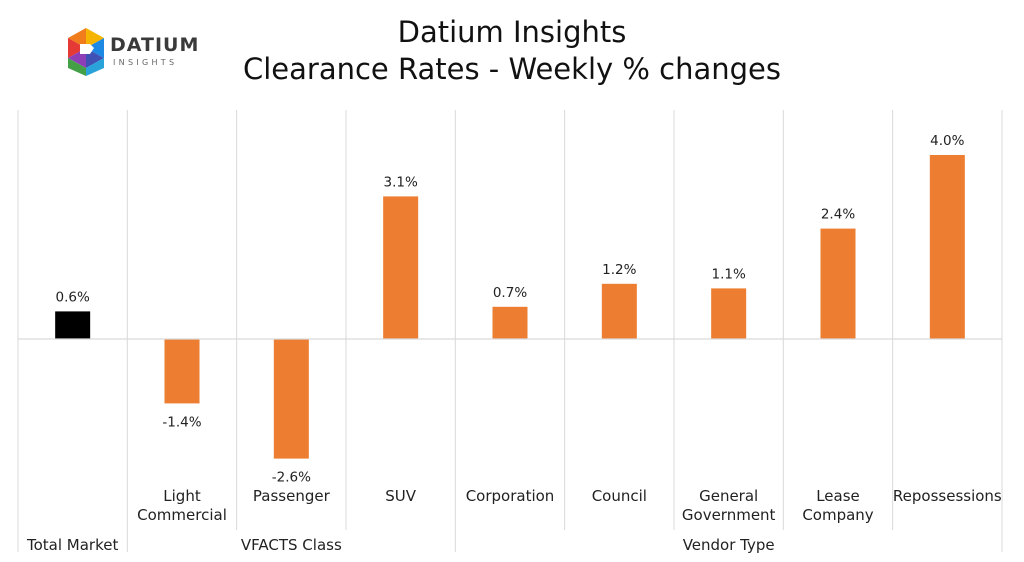 This screenshot has height=562, width=1024. What do you see at coordinates (728, 496) in the screenshot?
I see `category-label: General` at bounding box center [728, 496].